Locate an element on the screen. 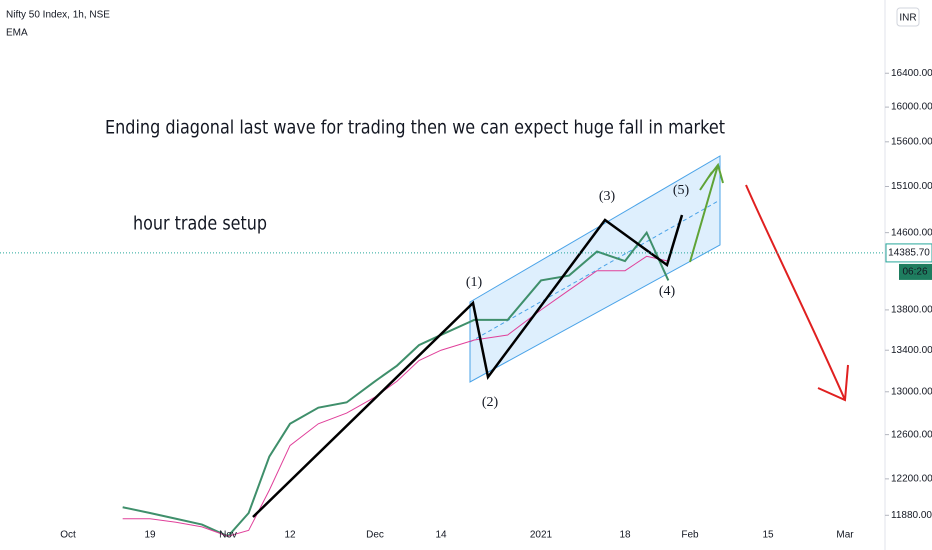 Image resolution: width=932 pixels, height=550 pixels. wave-label: (3) is located at coordinates (607, 196).